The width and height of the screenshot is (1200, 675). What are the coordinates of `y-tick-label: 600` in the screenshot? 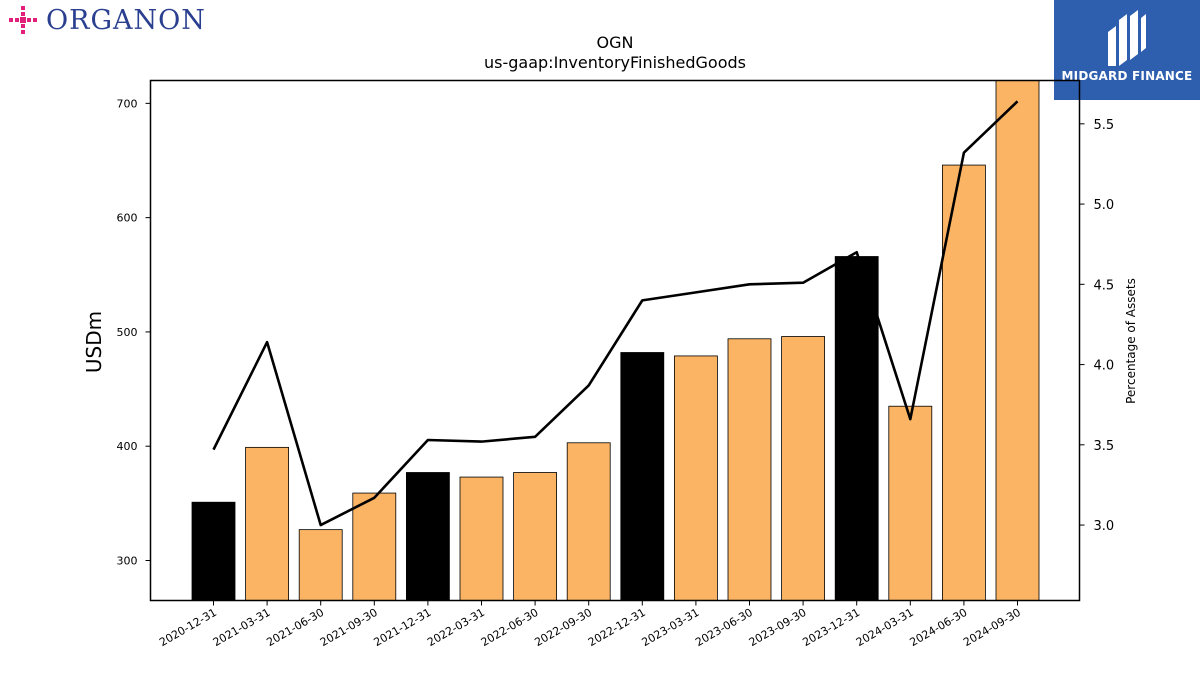 It's located at (127, 218).